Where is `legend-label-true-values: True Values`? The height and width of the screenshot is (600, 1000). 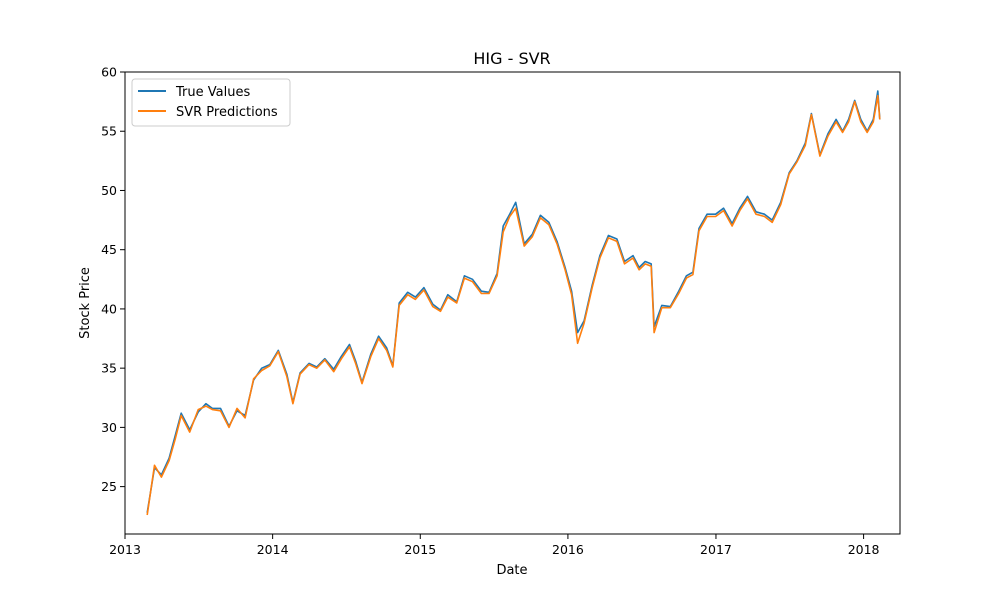
legend-label-true-values: True Values is located at coordinates (212, 92).